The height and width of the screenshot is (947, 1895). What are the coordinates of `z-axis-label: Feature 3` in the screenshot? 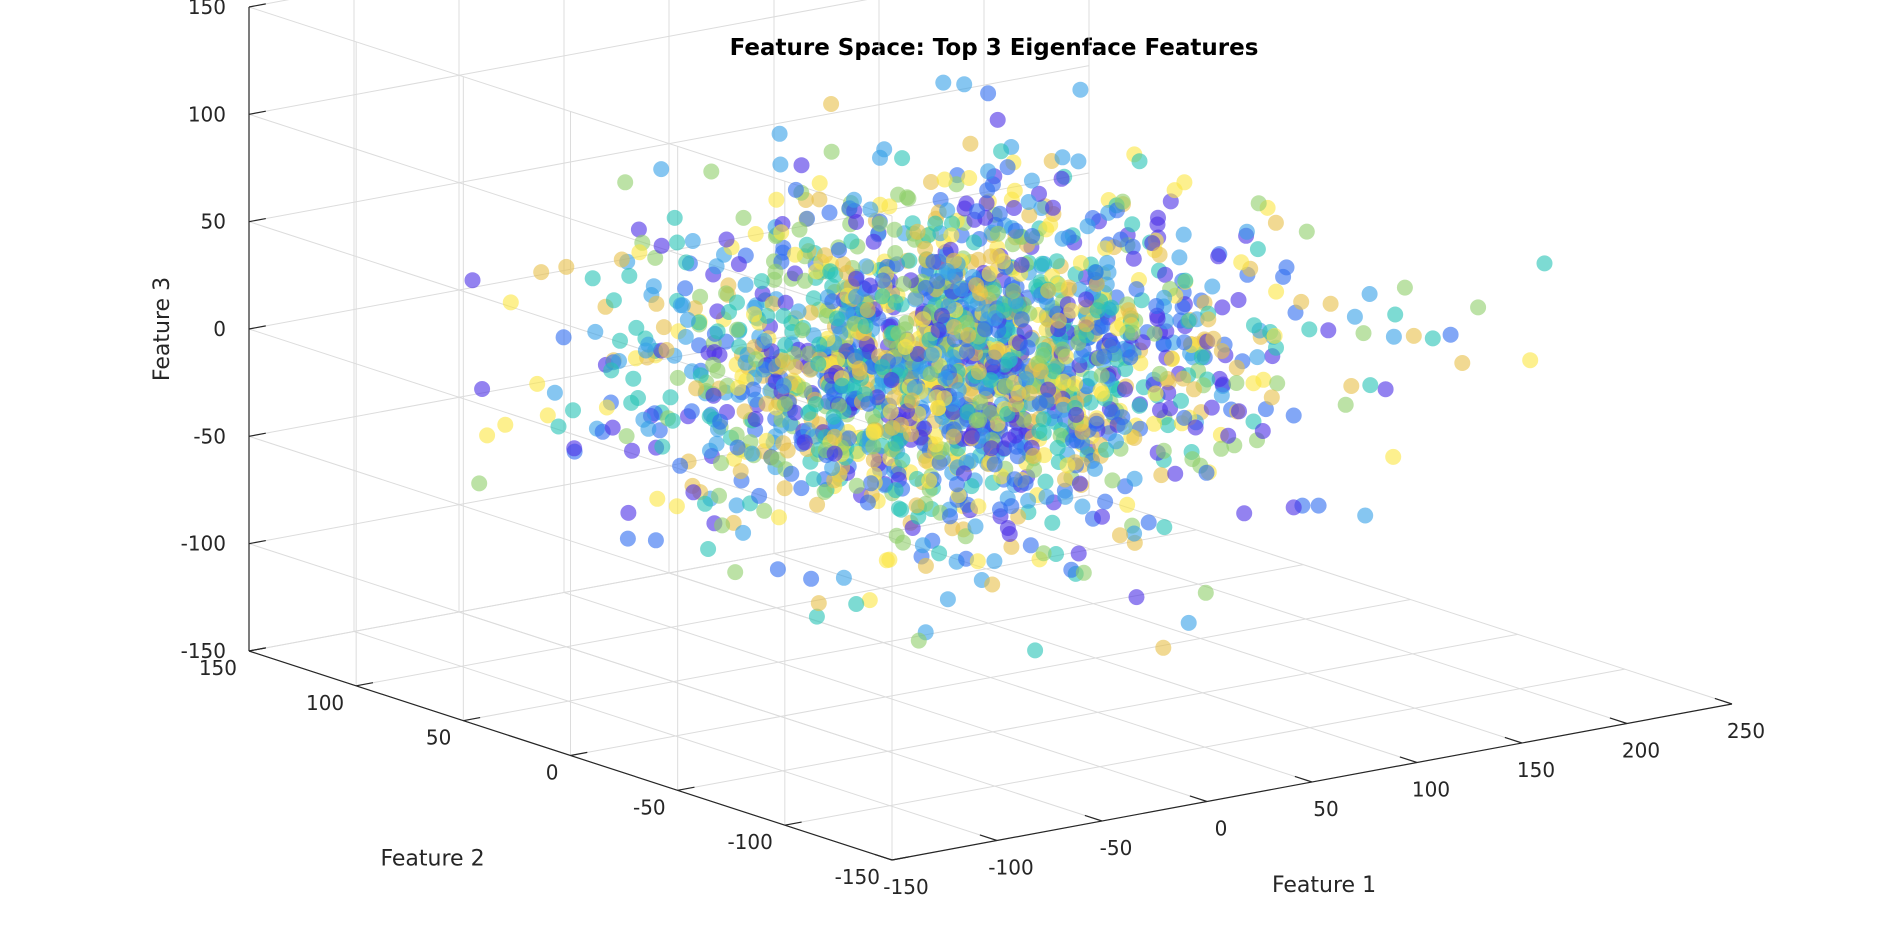 It's located at (162, 329).